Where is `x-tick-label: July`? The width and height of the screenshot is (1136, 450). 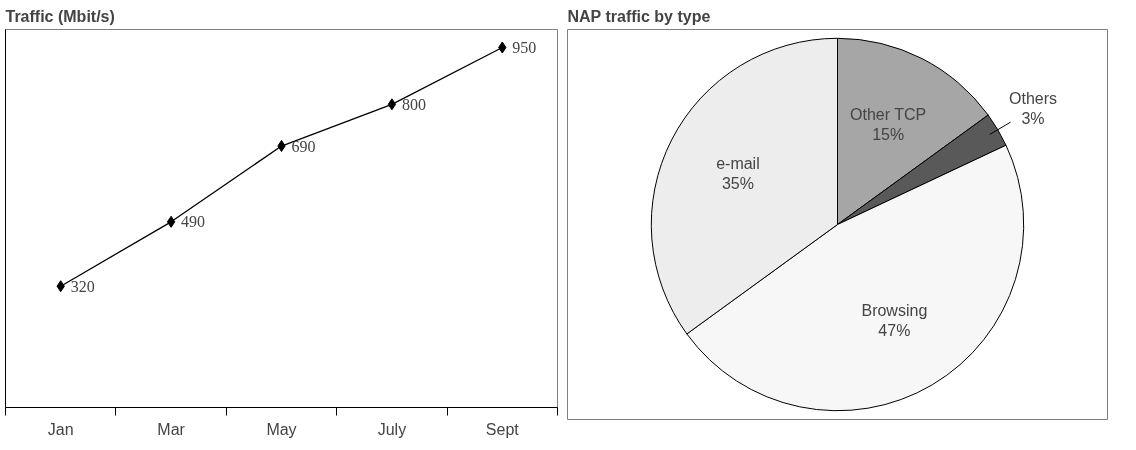 x-tick-label: July is located at coordinates (392, 429).